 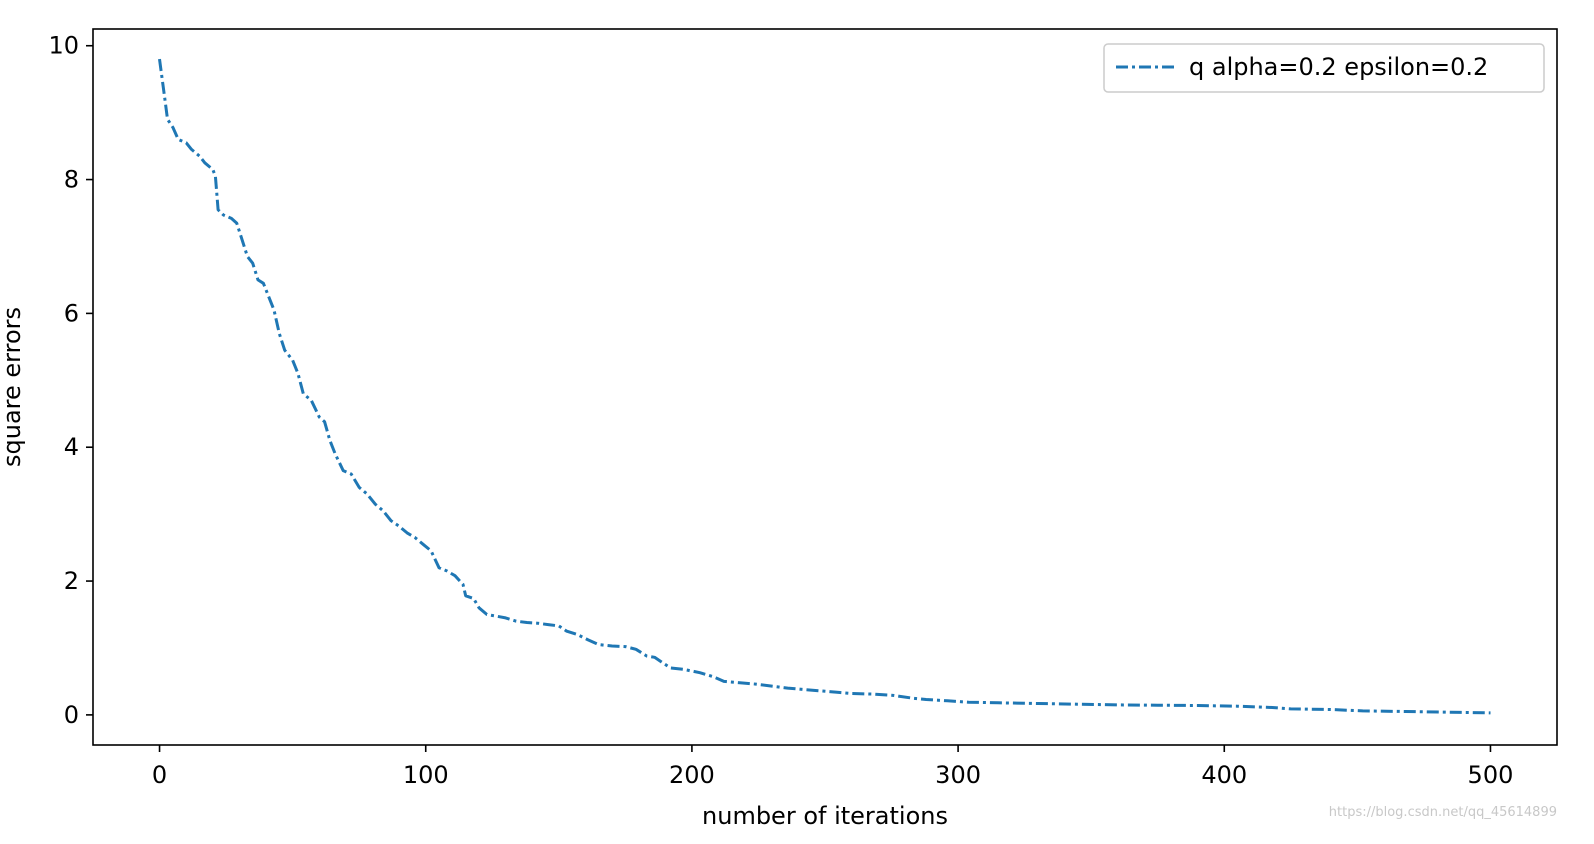 What do you see at coordinates (832, 767) in the screenshot?
I see `x-axis: 0 100 200 300 400 500` at bounding box center [832, 767].